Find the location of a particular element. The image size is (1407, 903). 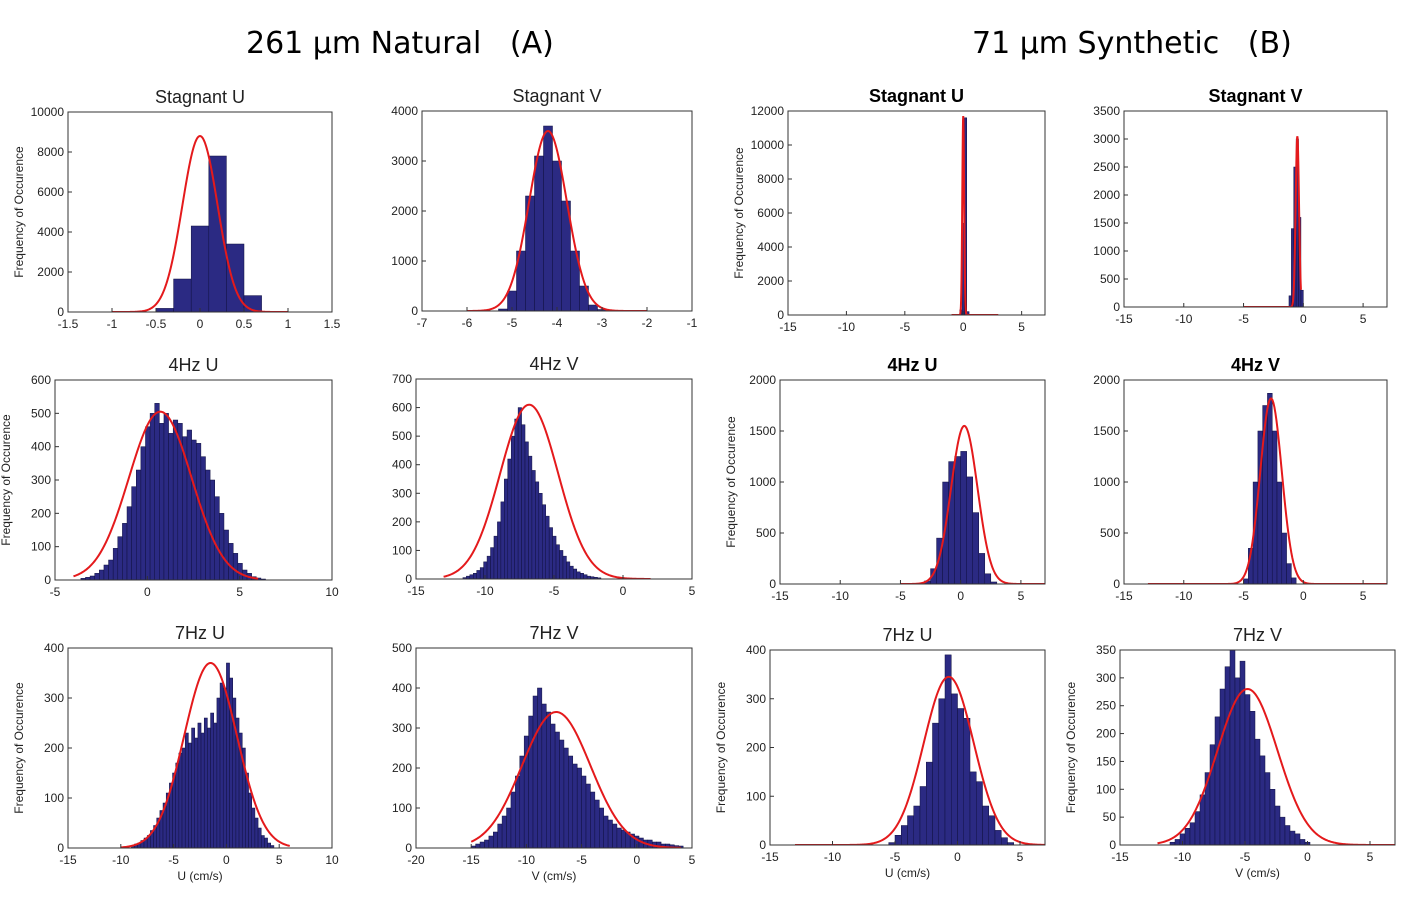

x-tick-label: -6 is located at coordinates (467, 323).